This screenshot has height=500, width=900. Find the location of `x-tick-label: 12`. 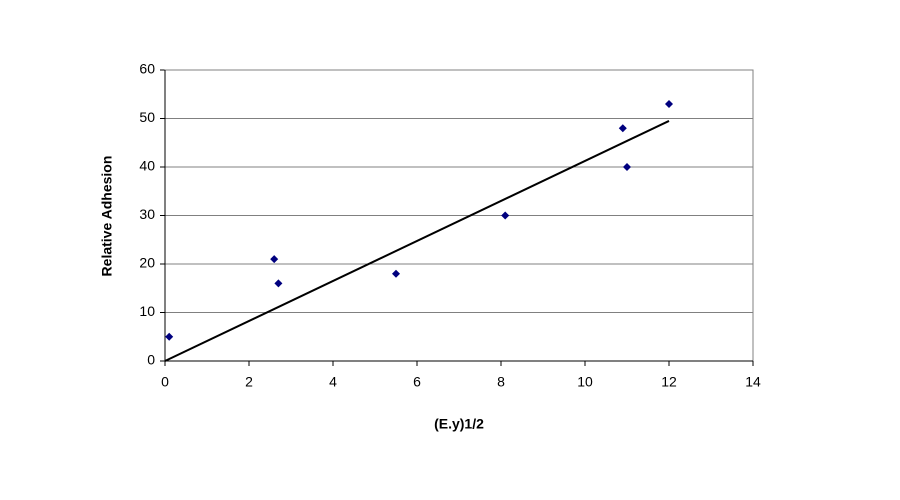

x-tick-label: 12 is located at coordinates (669, 382).